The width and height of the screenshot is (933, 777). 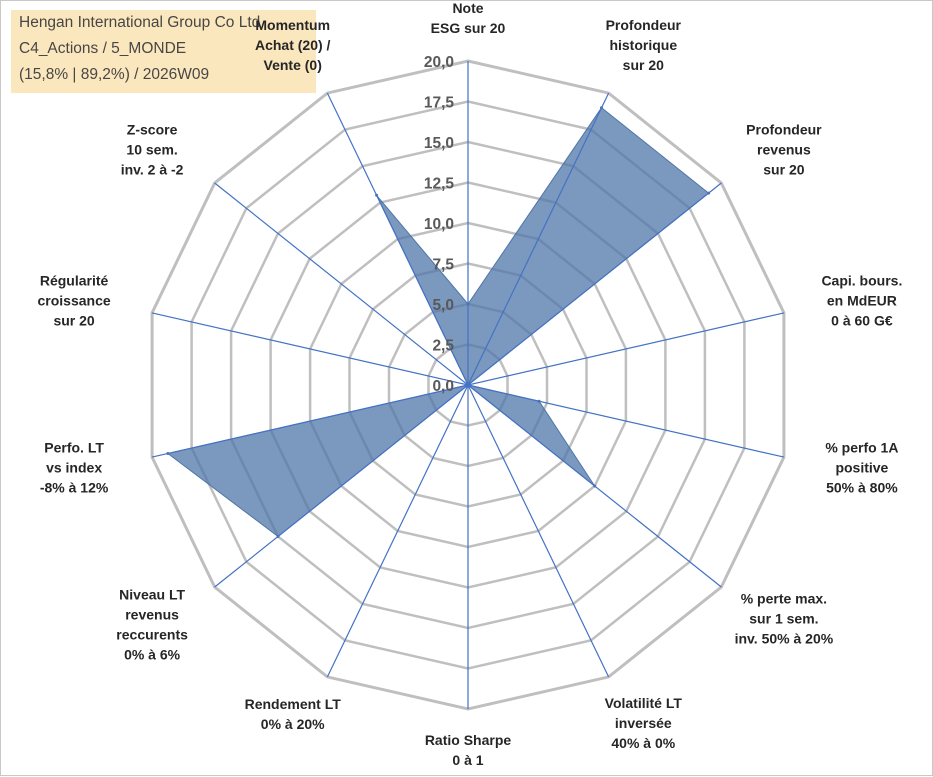 I want to click on title-company: Hengan International Group Co Ltd, so click(x=140, y=22).